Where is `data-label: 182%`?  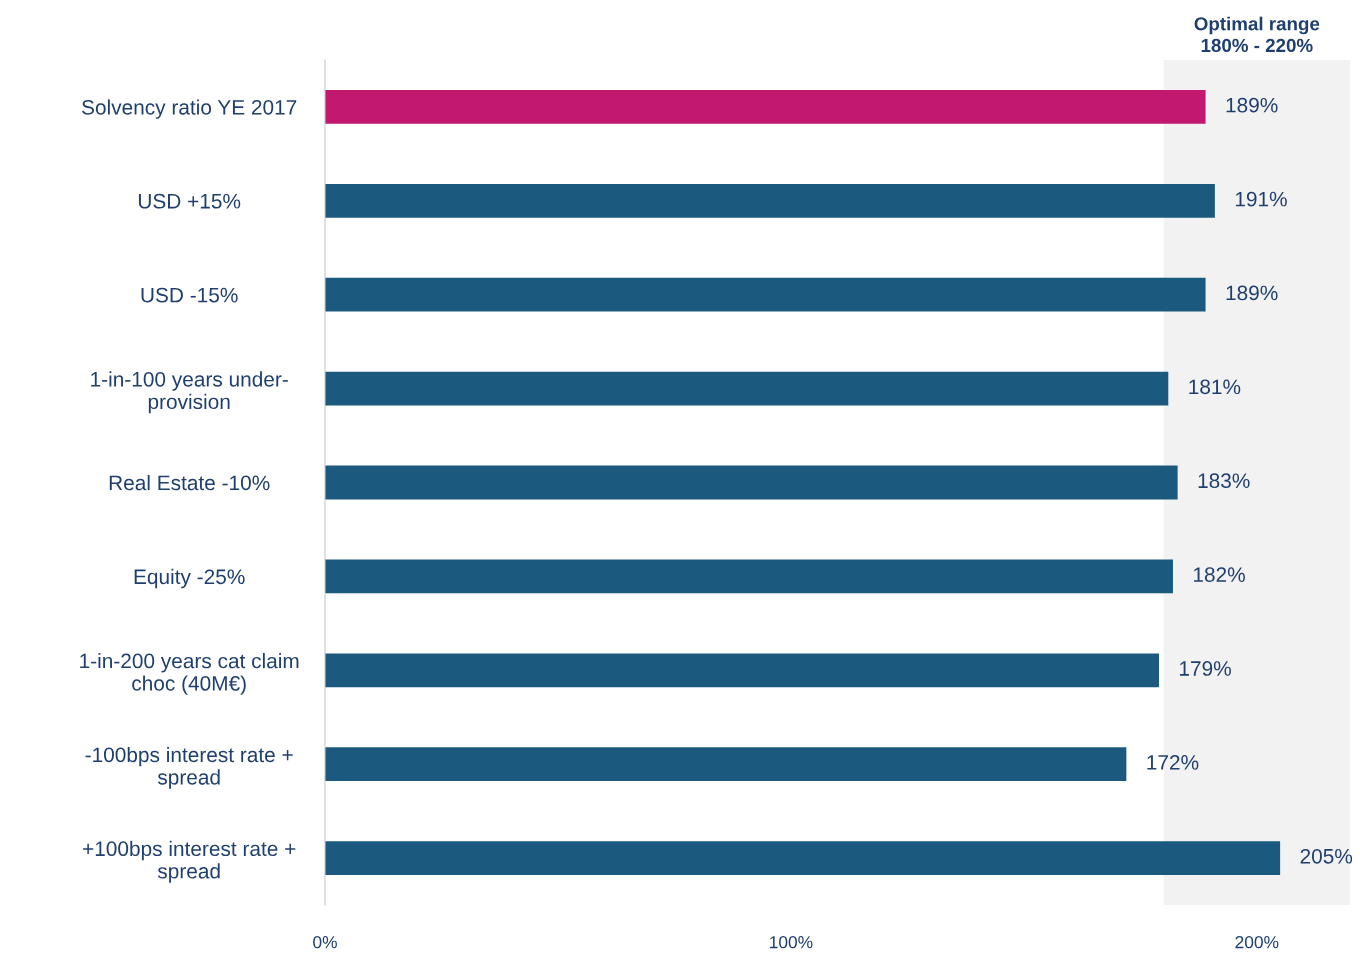 data-label: 182% is located at coordinates (1219, 574).